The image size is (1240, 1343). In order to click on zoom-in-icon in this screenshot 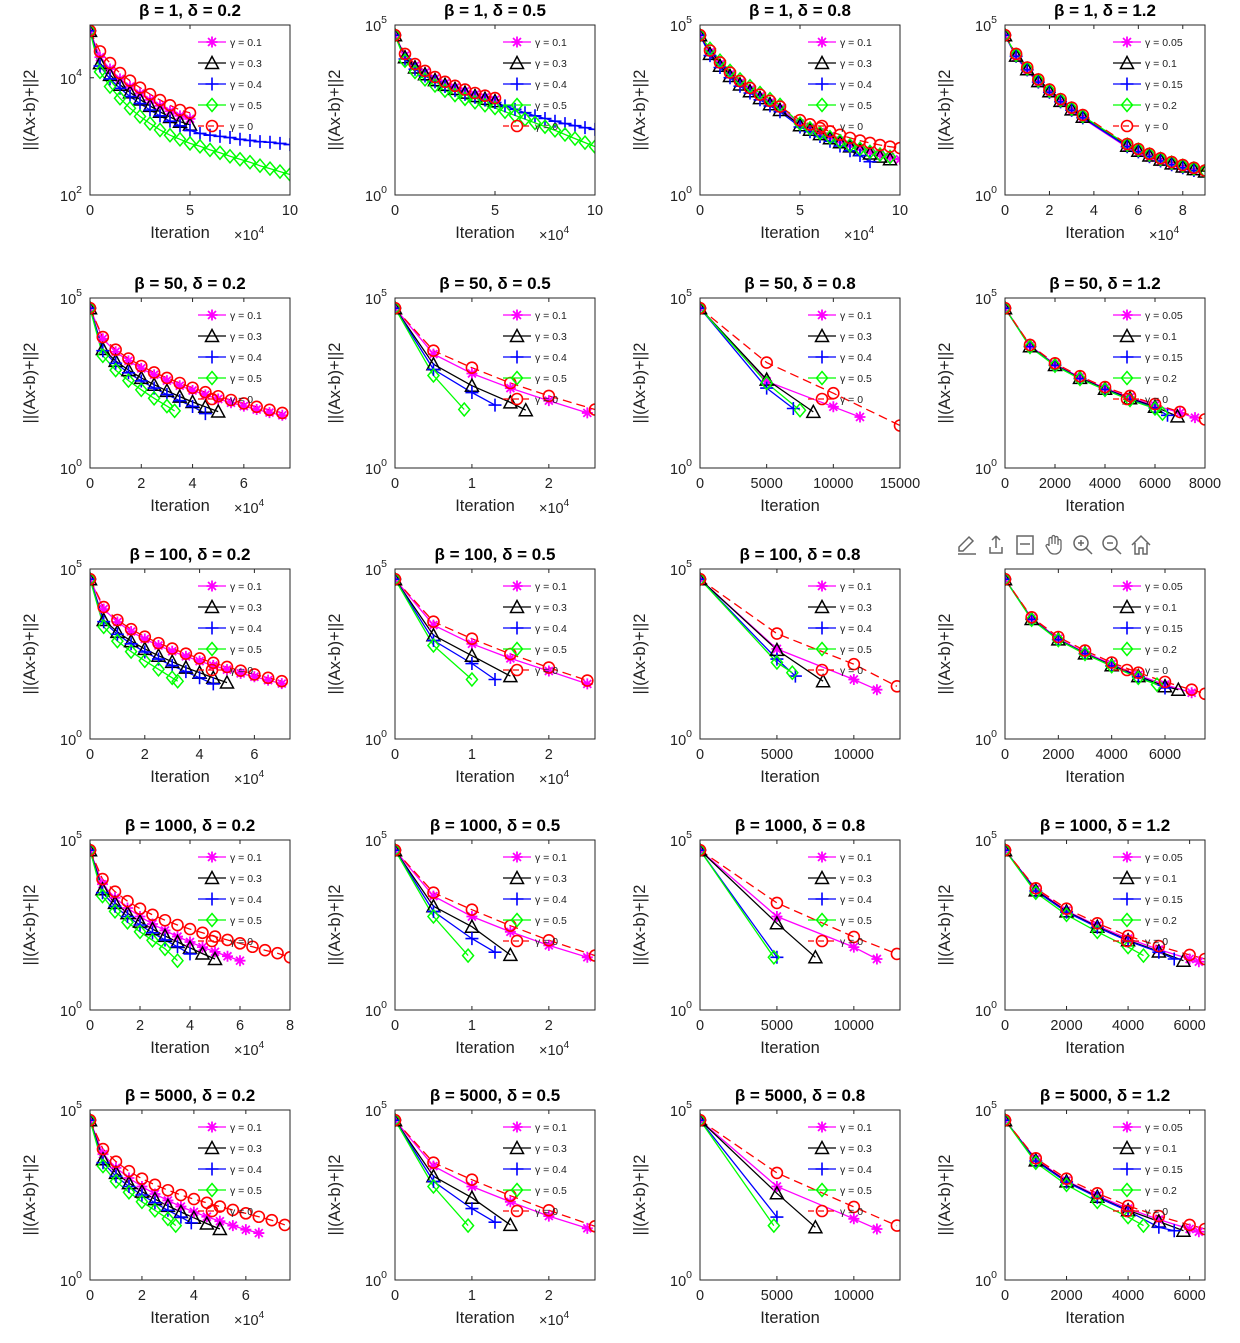, I will do `click(1083, 545)`.